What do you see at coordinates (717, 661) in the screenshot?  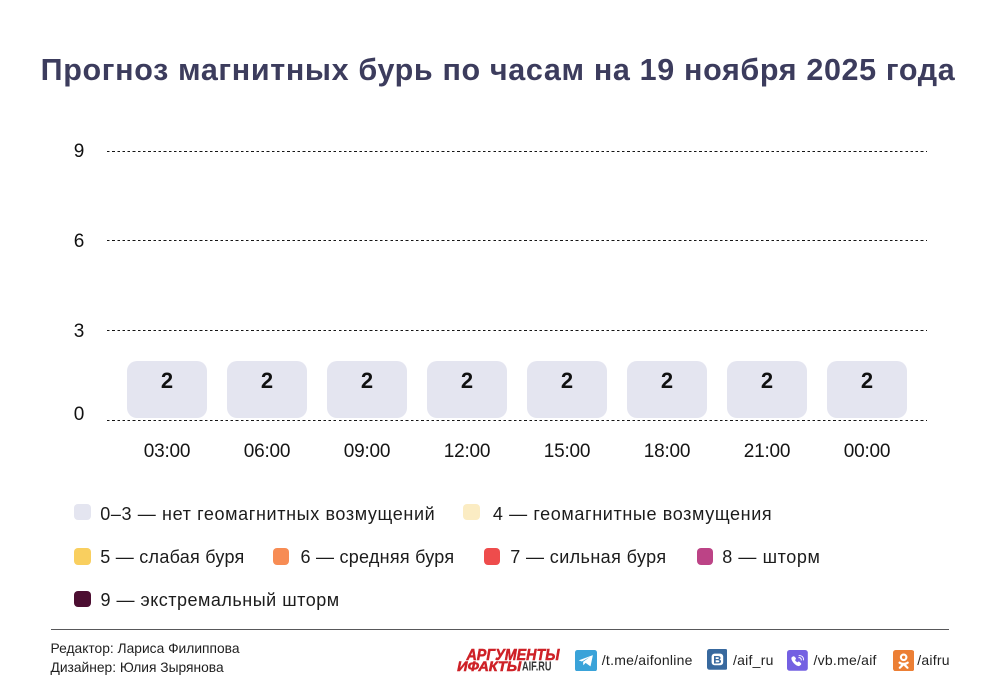 I see `svg-text: В` at bounding box center [717, 661].